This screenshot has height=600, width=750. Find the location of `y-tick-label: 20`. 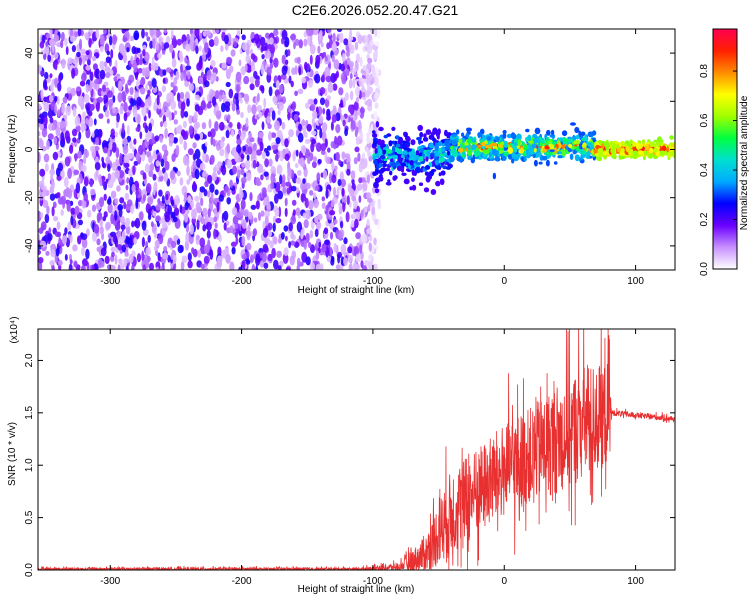

y-tick-label: 20 is located at coordinates (29, 101).